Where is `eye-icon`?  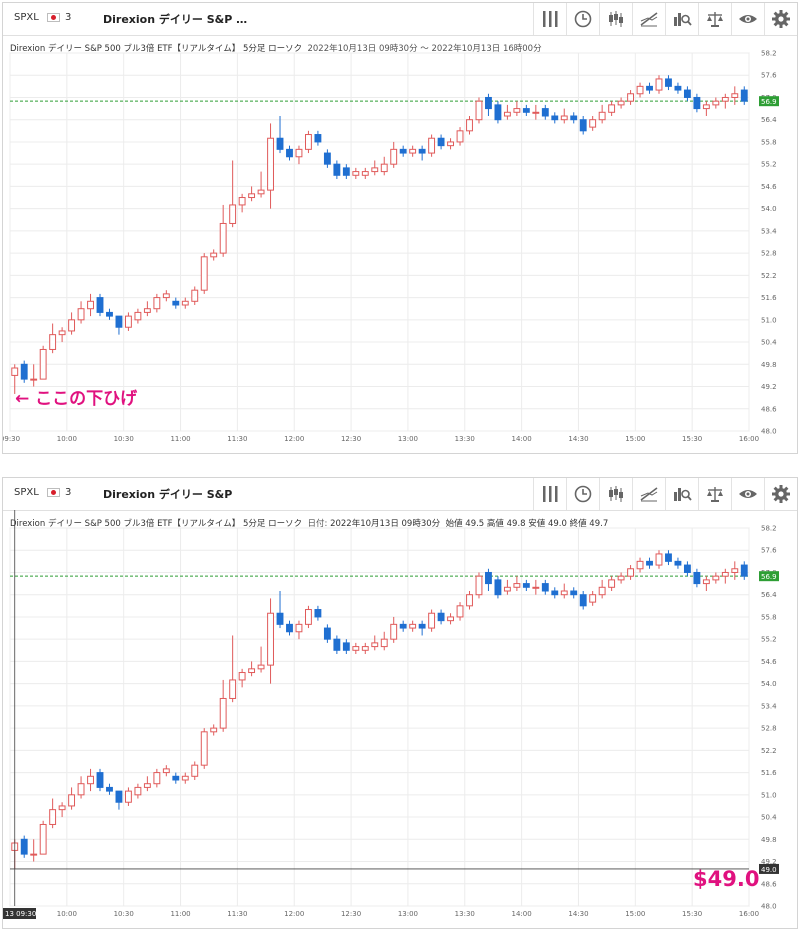
eye-icon is located at coordinates (747, 19).